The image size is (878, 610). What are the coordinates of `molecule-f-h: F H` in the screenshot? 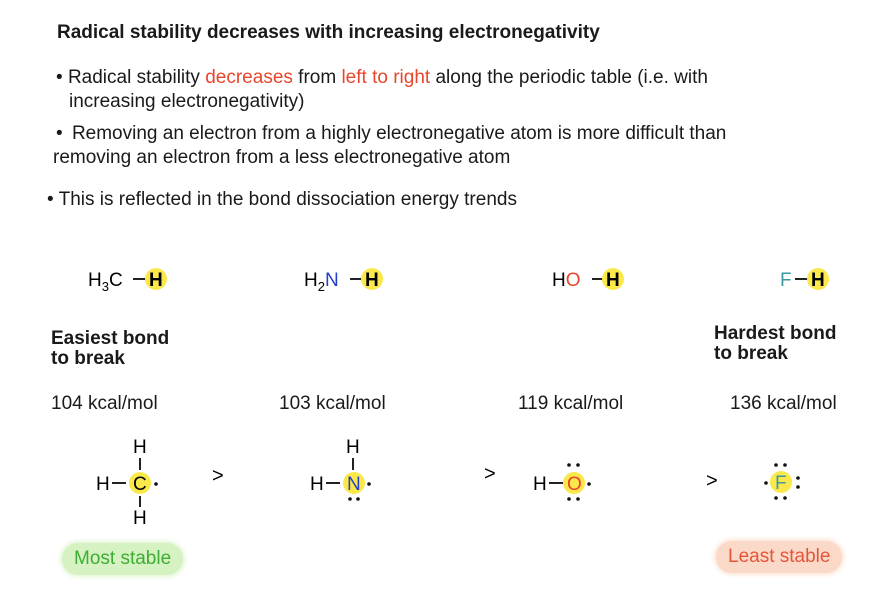 It's located at (804, 279).